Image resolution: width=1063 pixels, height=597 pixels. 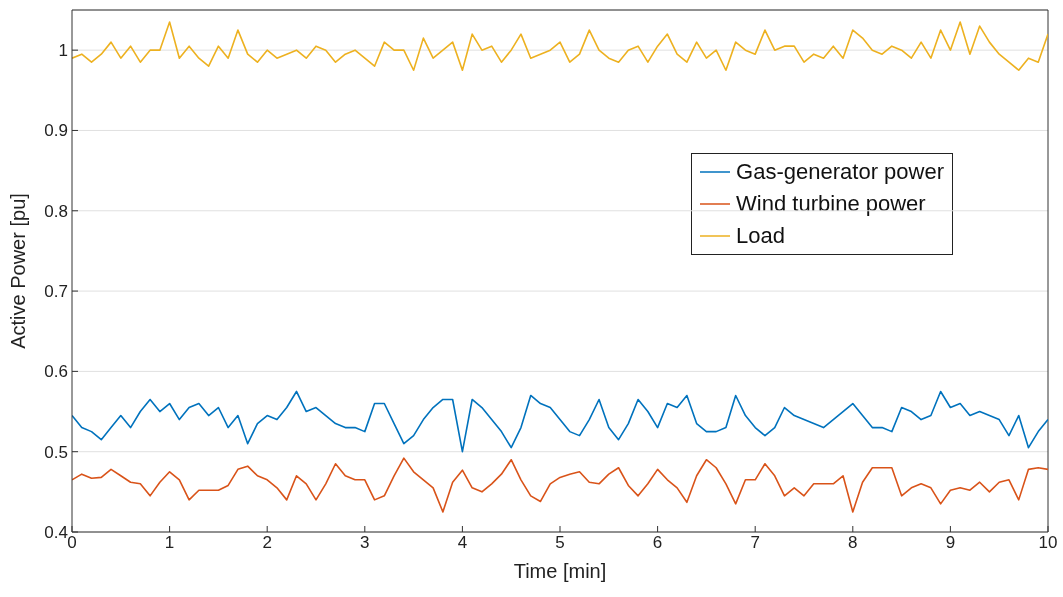 I want to click on y-tick-label: 0.4, so click(x=56, y=533).